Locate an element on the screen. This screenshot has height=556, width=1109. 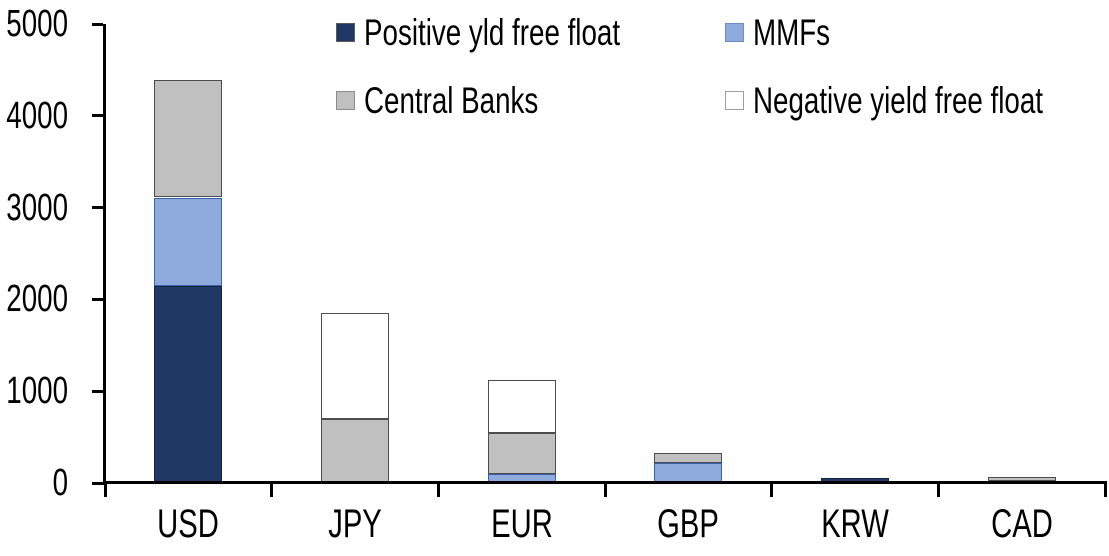
bar-usd-positive-yld-free-float is located at coordinates (188, 384).